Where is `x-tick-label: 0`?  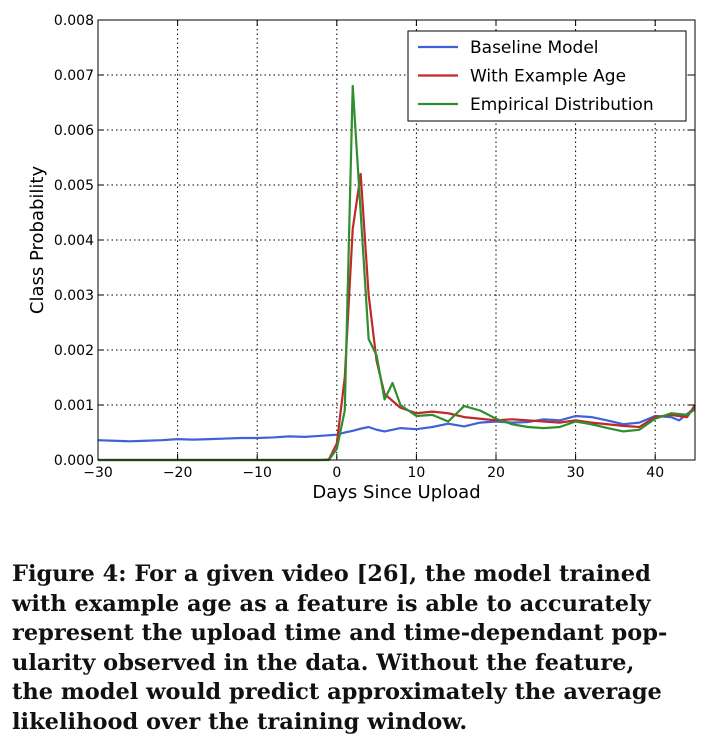 x-tick-label: 0 is located at coordinates (336, 473).